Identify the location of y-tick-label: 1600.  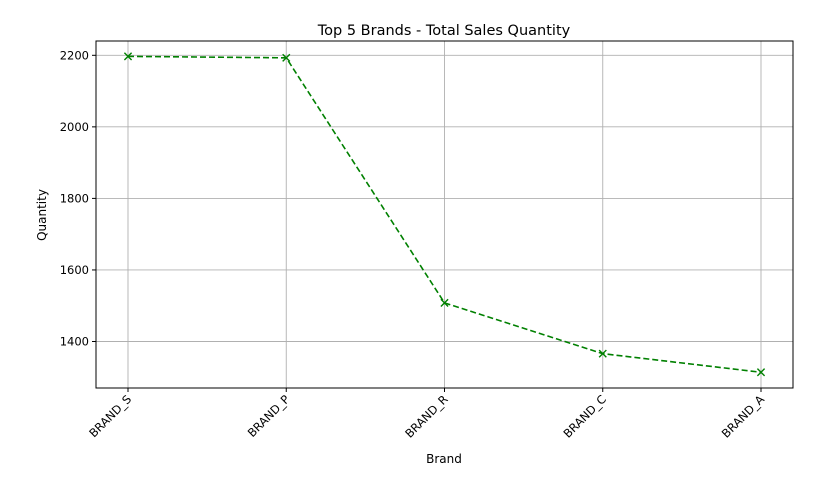
(74, 270).